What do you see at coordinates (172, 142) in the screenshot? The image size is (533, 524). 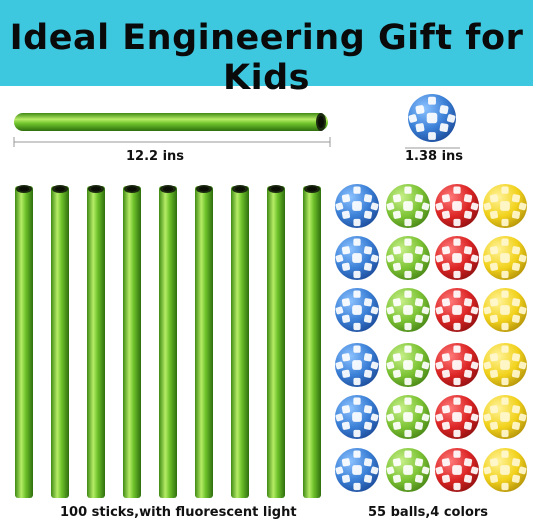 I see `length-measure-line` at bounding box center [172, 142].